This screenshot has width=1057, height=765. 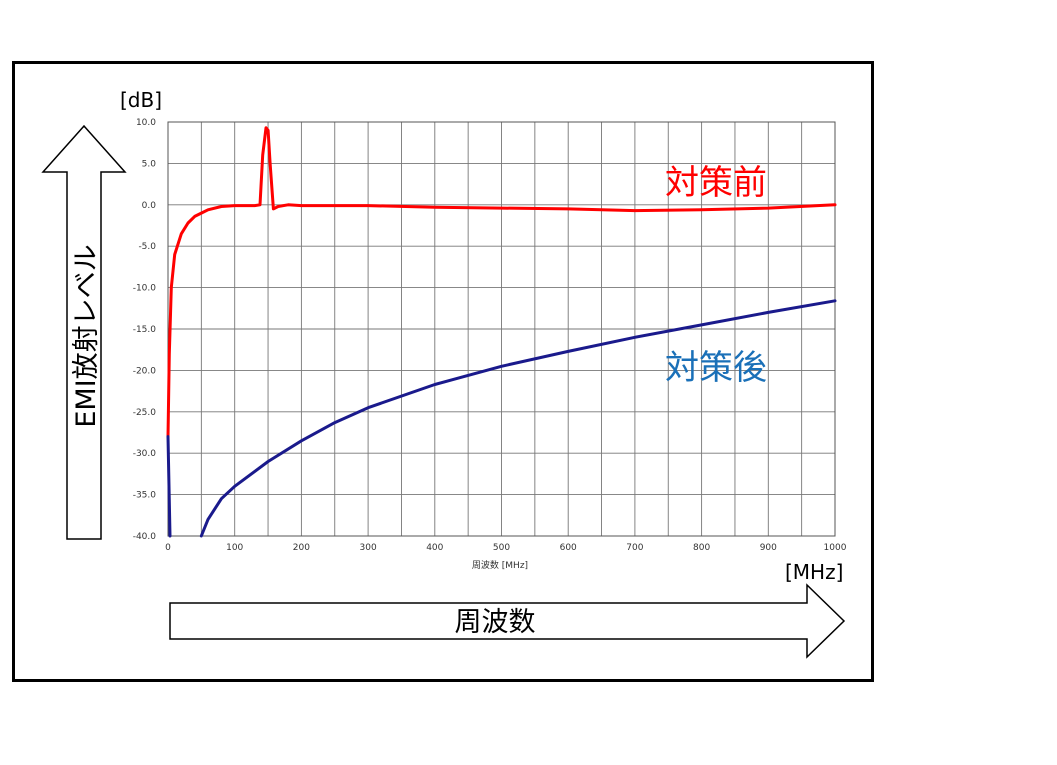 What do you see at coordinates (141, 100) in the screenshot?
I see `y-unit-label: [dB]` at bounding box center [141, 100].